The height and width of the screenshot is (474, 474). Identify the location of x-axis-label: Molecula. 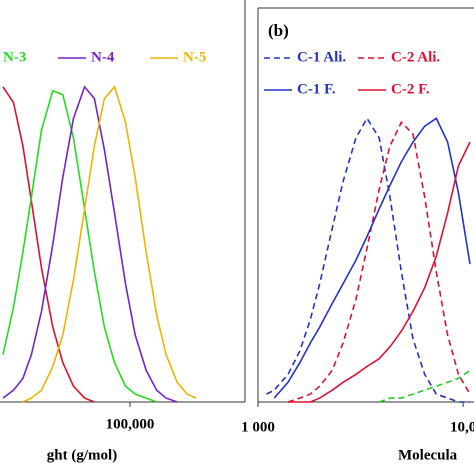
(428, 455).